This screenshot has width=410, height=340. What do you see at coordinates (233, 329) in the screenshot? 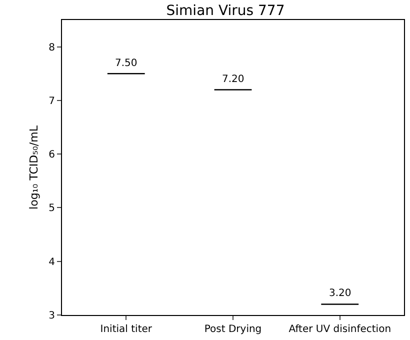
I see `x-tick-label: Post Drying` at bounding box center [233, 329].